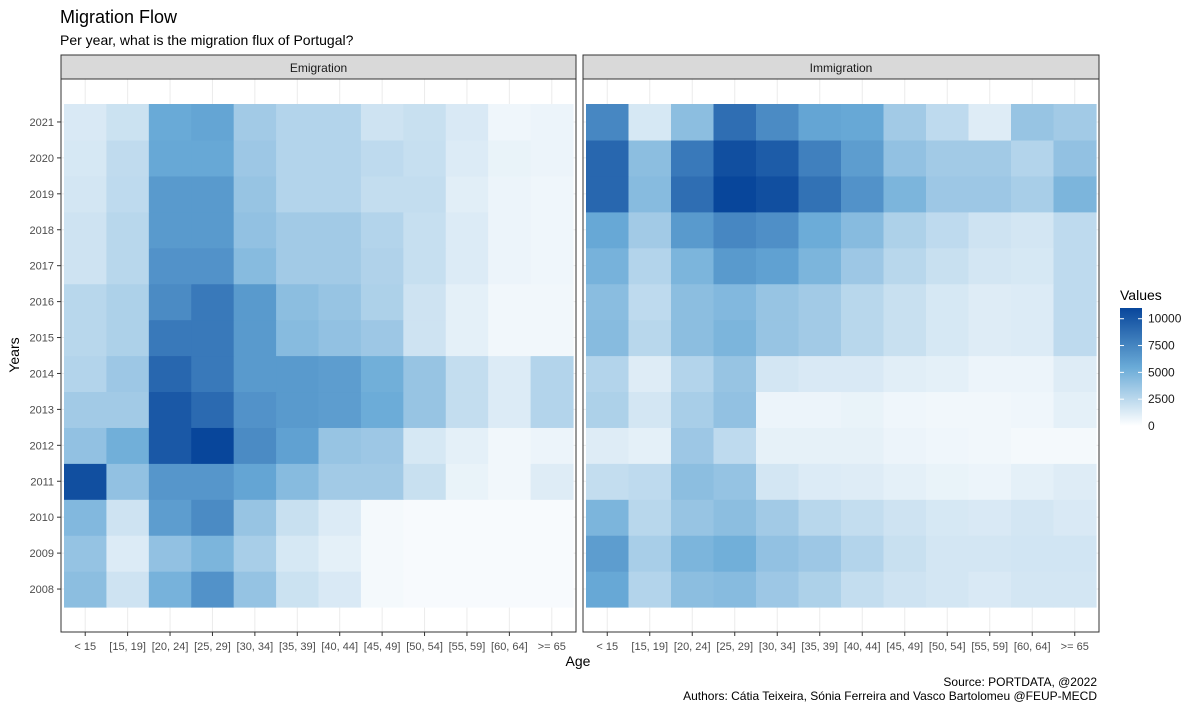 The height and width of the screenshot is (708, 1200). Describe the element at coordinates (42, 410) in the screenshot. I see `y-tick-label: 2013` at that location.